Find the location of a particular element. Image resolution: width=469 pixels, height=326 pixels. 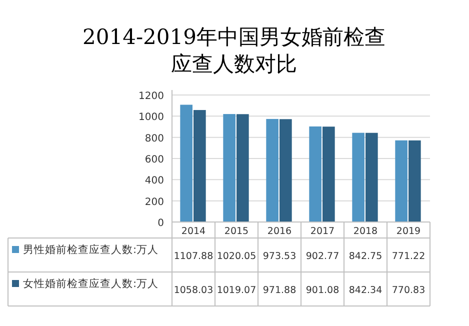

y-tick-label: 0 is located at coordinates (161, 223).